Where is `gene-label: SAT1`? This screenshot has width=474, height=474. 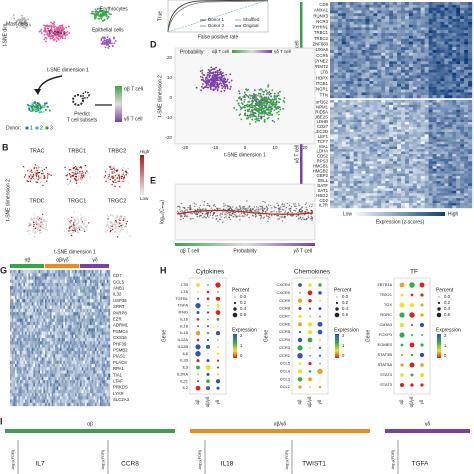 gene-label: SAT1 is located at coordinates (323, 190).